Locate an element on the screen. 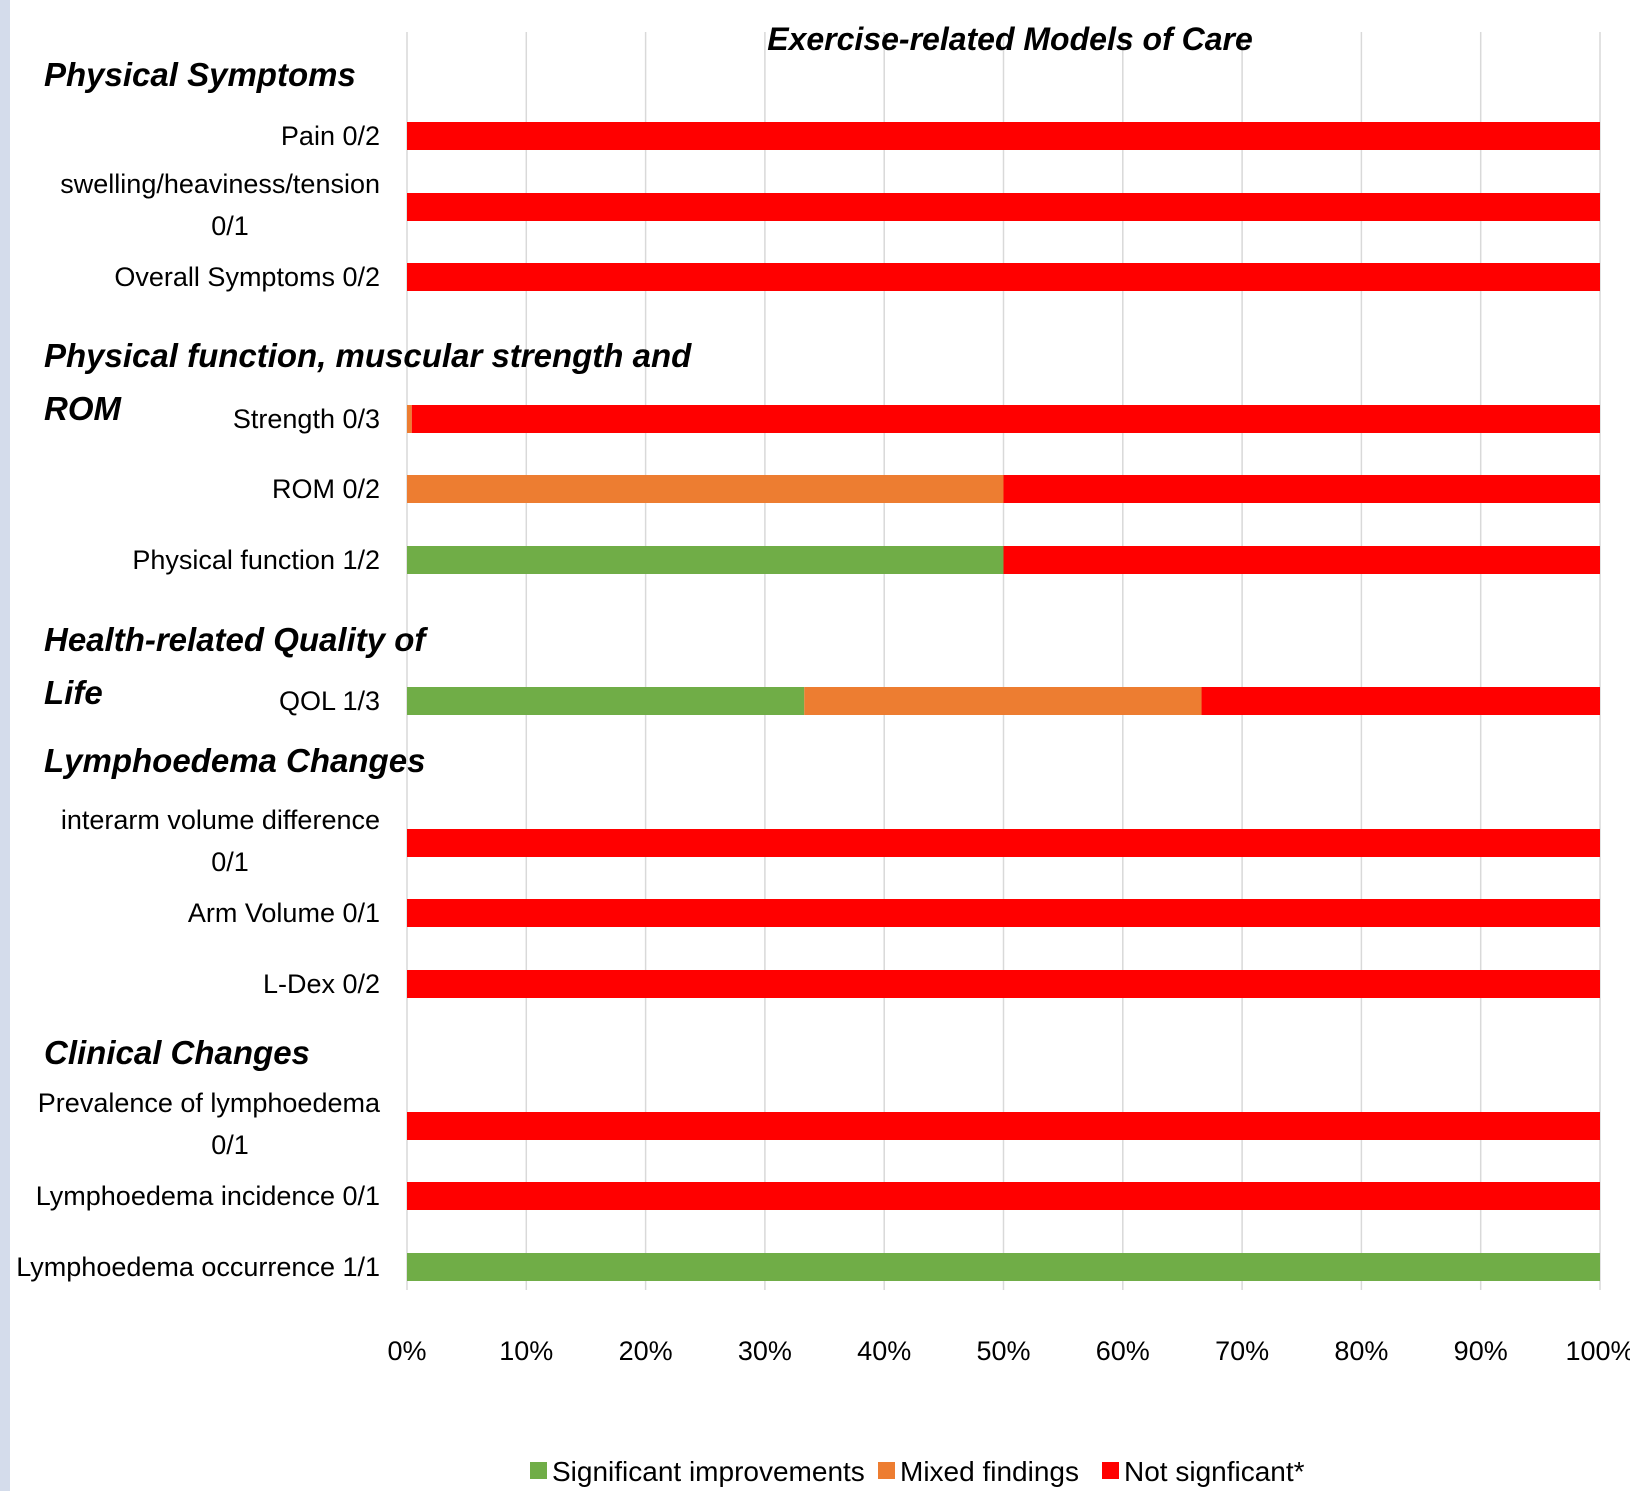  x-axis-ticks: 0% 10% 20% 30% 40% 50% 60% 70% 80% 90% 100% is located at coordinates (1008, 1351).